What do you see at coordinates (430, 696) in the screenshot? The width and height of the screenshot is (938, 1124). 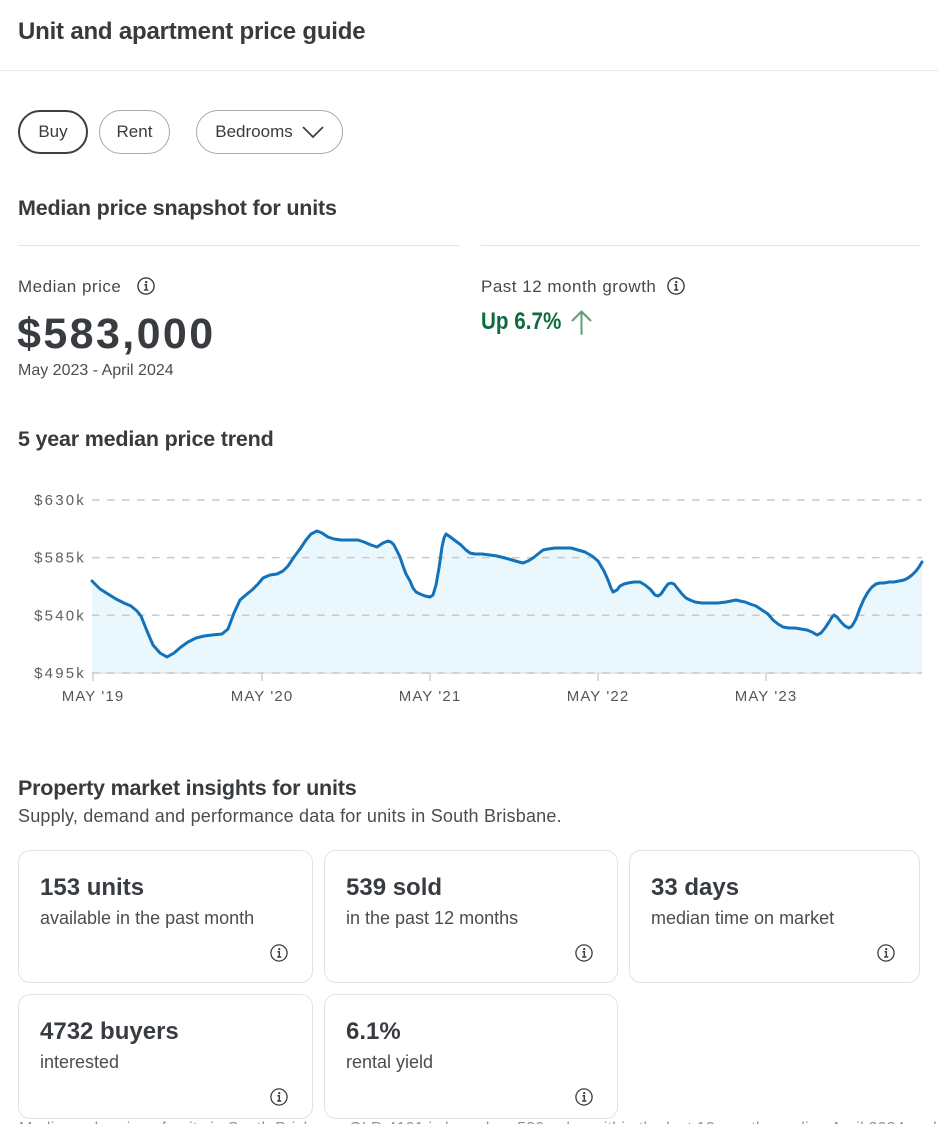 I see `svg-text: MAY '21` at bounding box center [430, 696].